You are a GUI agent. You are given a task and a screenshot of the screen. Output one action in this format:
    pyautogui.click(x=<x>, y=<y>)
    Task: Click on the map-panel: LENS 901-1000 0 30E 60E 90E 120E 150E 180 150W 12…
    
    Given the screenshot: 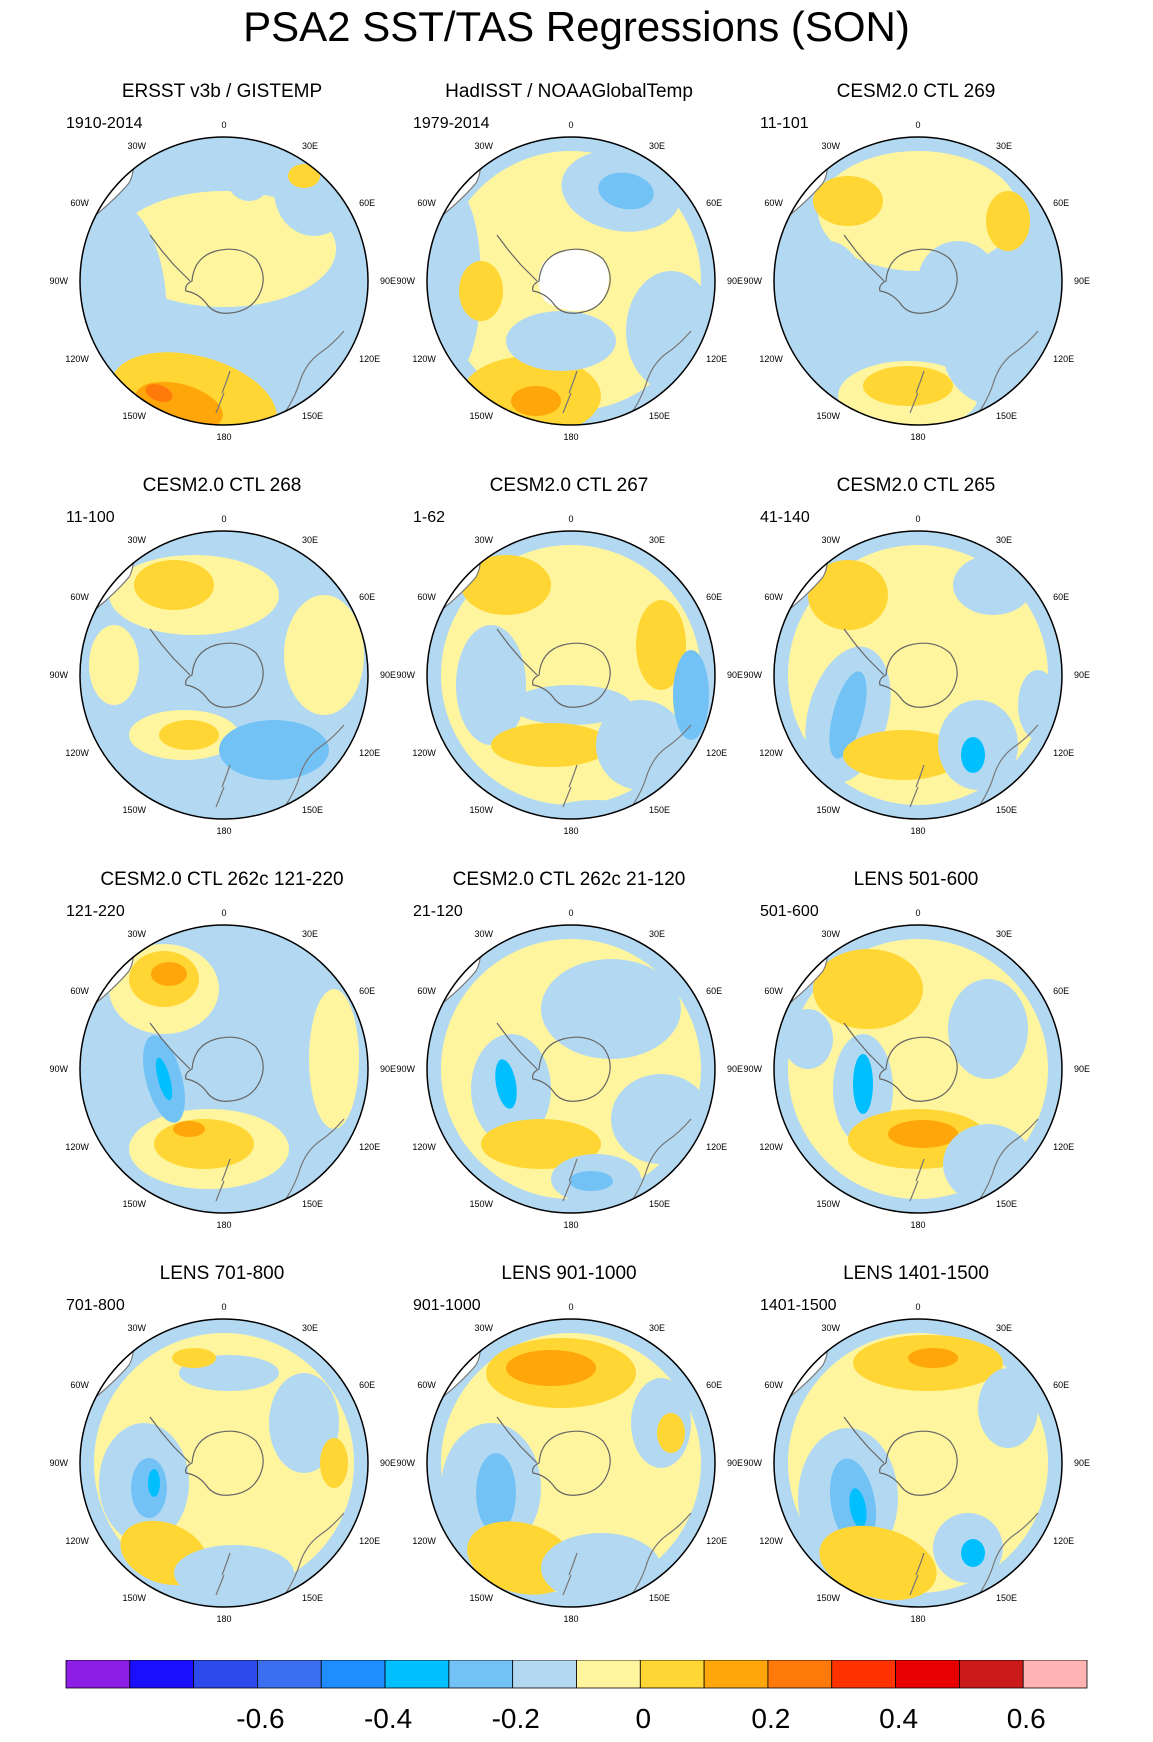 What is the action you would take?
    pyautogui.click(x=569, y=1459)
    